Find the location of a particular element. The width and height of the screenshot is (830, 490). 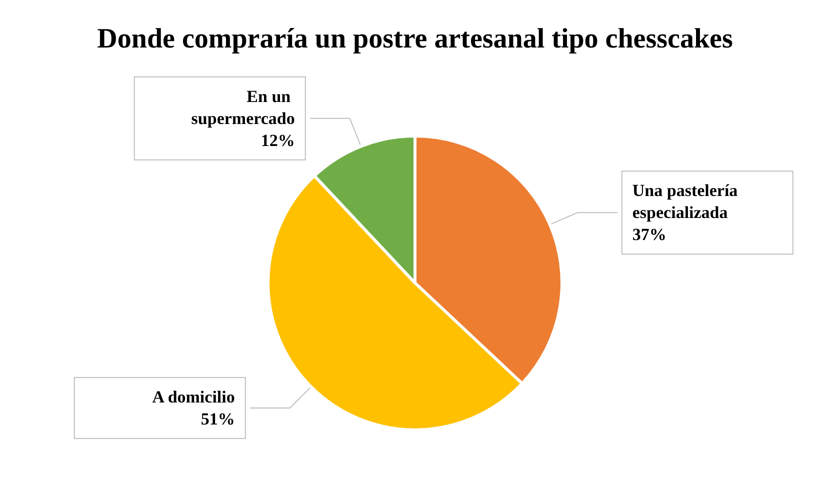

slice-label: Una pastelería especializada is located at coordinates (687, 201).